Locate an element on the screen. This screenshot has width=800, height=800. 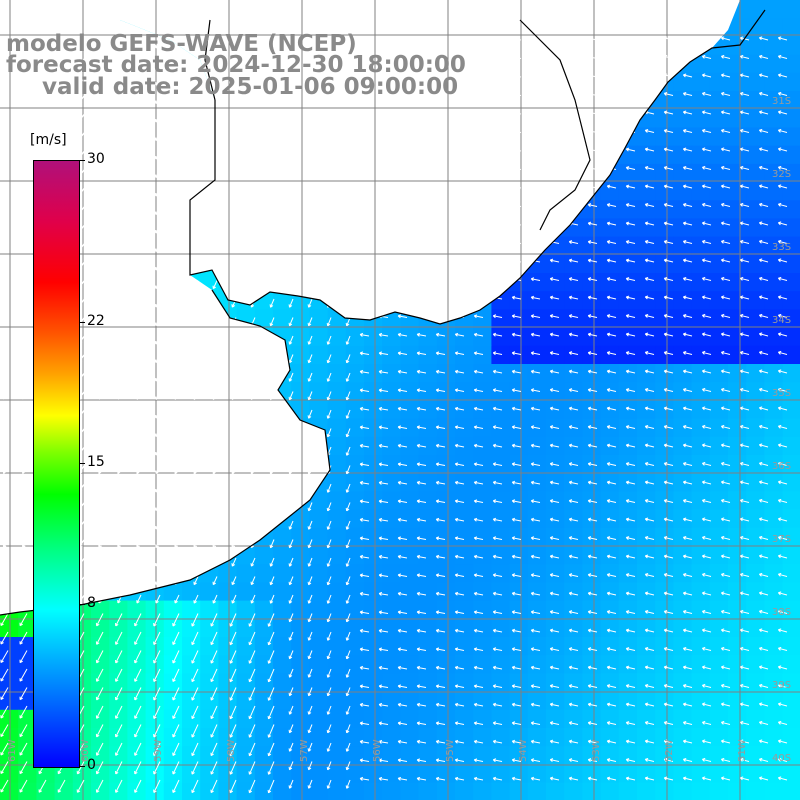
latitude-label: 34S is located at coordinates (781, 320).